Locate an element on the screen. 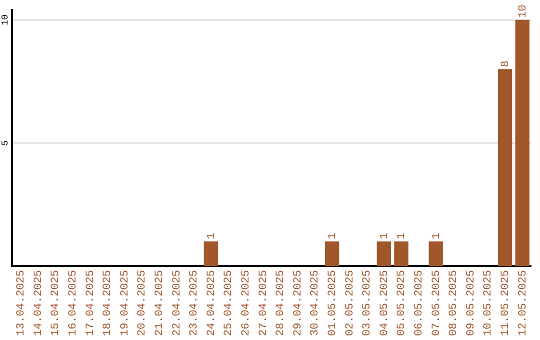 This screenshot has width=540, height=340. x-tick-label: 19.04.2025 is located at coordinates (125, 303).